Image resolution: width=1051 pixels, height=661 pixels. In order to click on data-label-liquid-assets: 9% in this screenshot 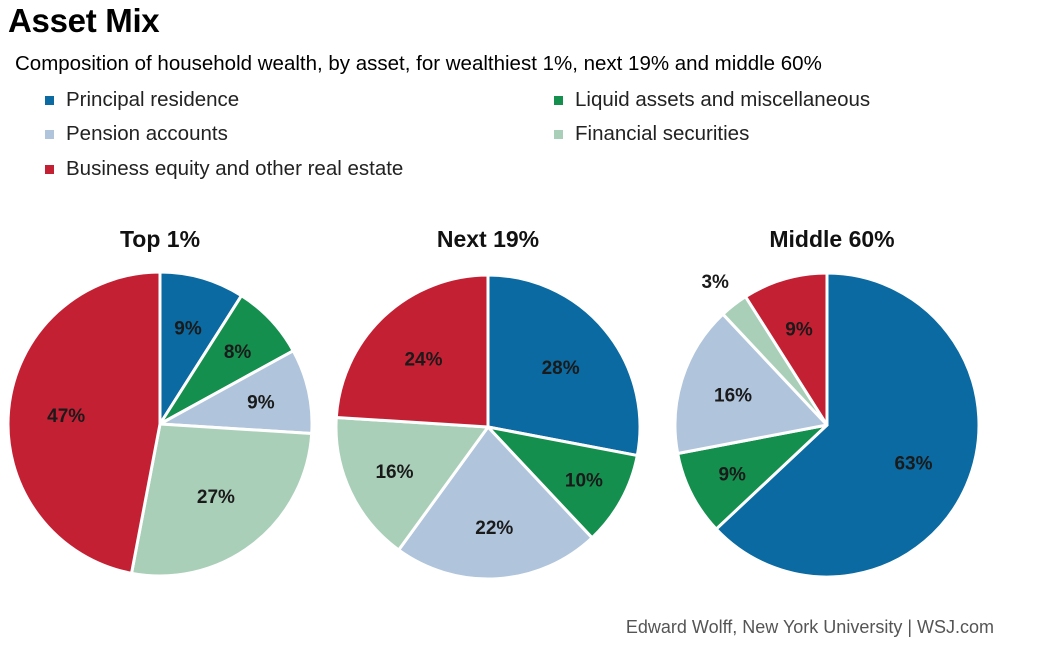, I will do `click(732, 474)`.